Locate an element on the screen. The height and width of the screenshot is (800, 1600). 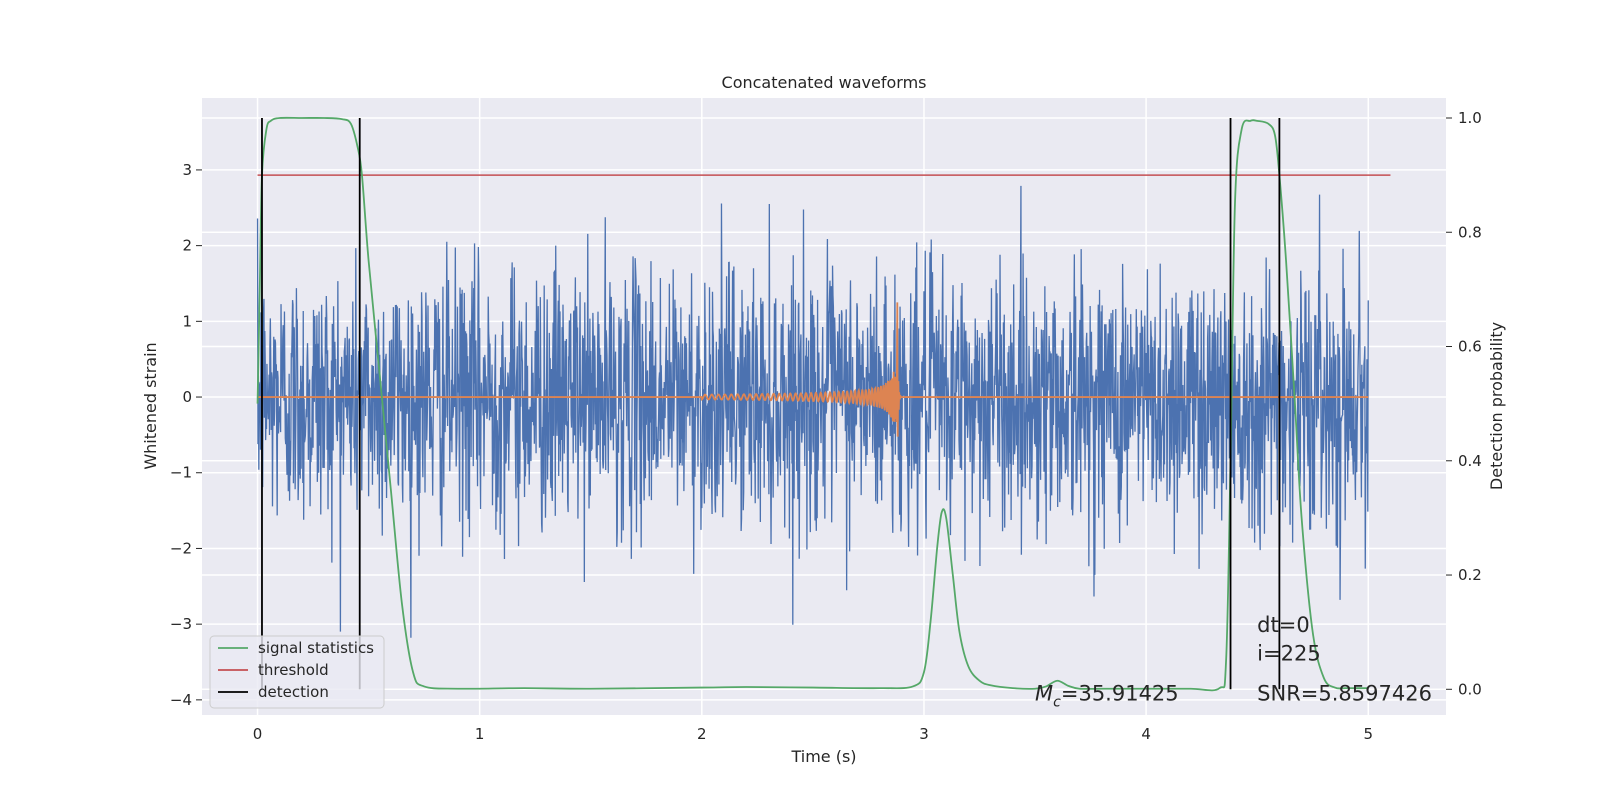
annotation-symbol: M is located at coordinates (1044, 694).